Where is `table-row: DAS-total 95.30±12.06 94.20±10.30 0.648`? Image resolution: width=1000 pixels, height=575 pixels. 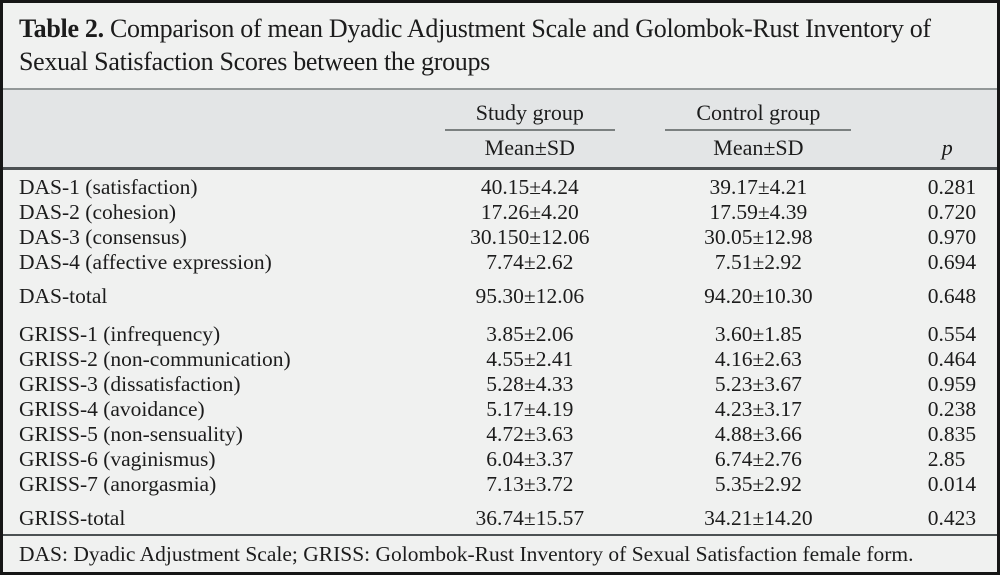 table-row: DAS-total 95.30±12.06 94.20±10.30 0.648 is located at coordinates (500, 296).